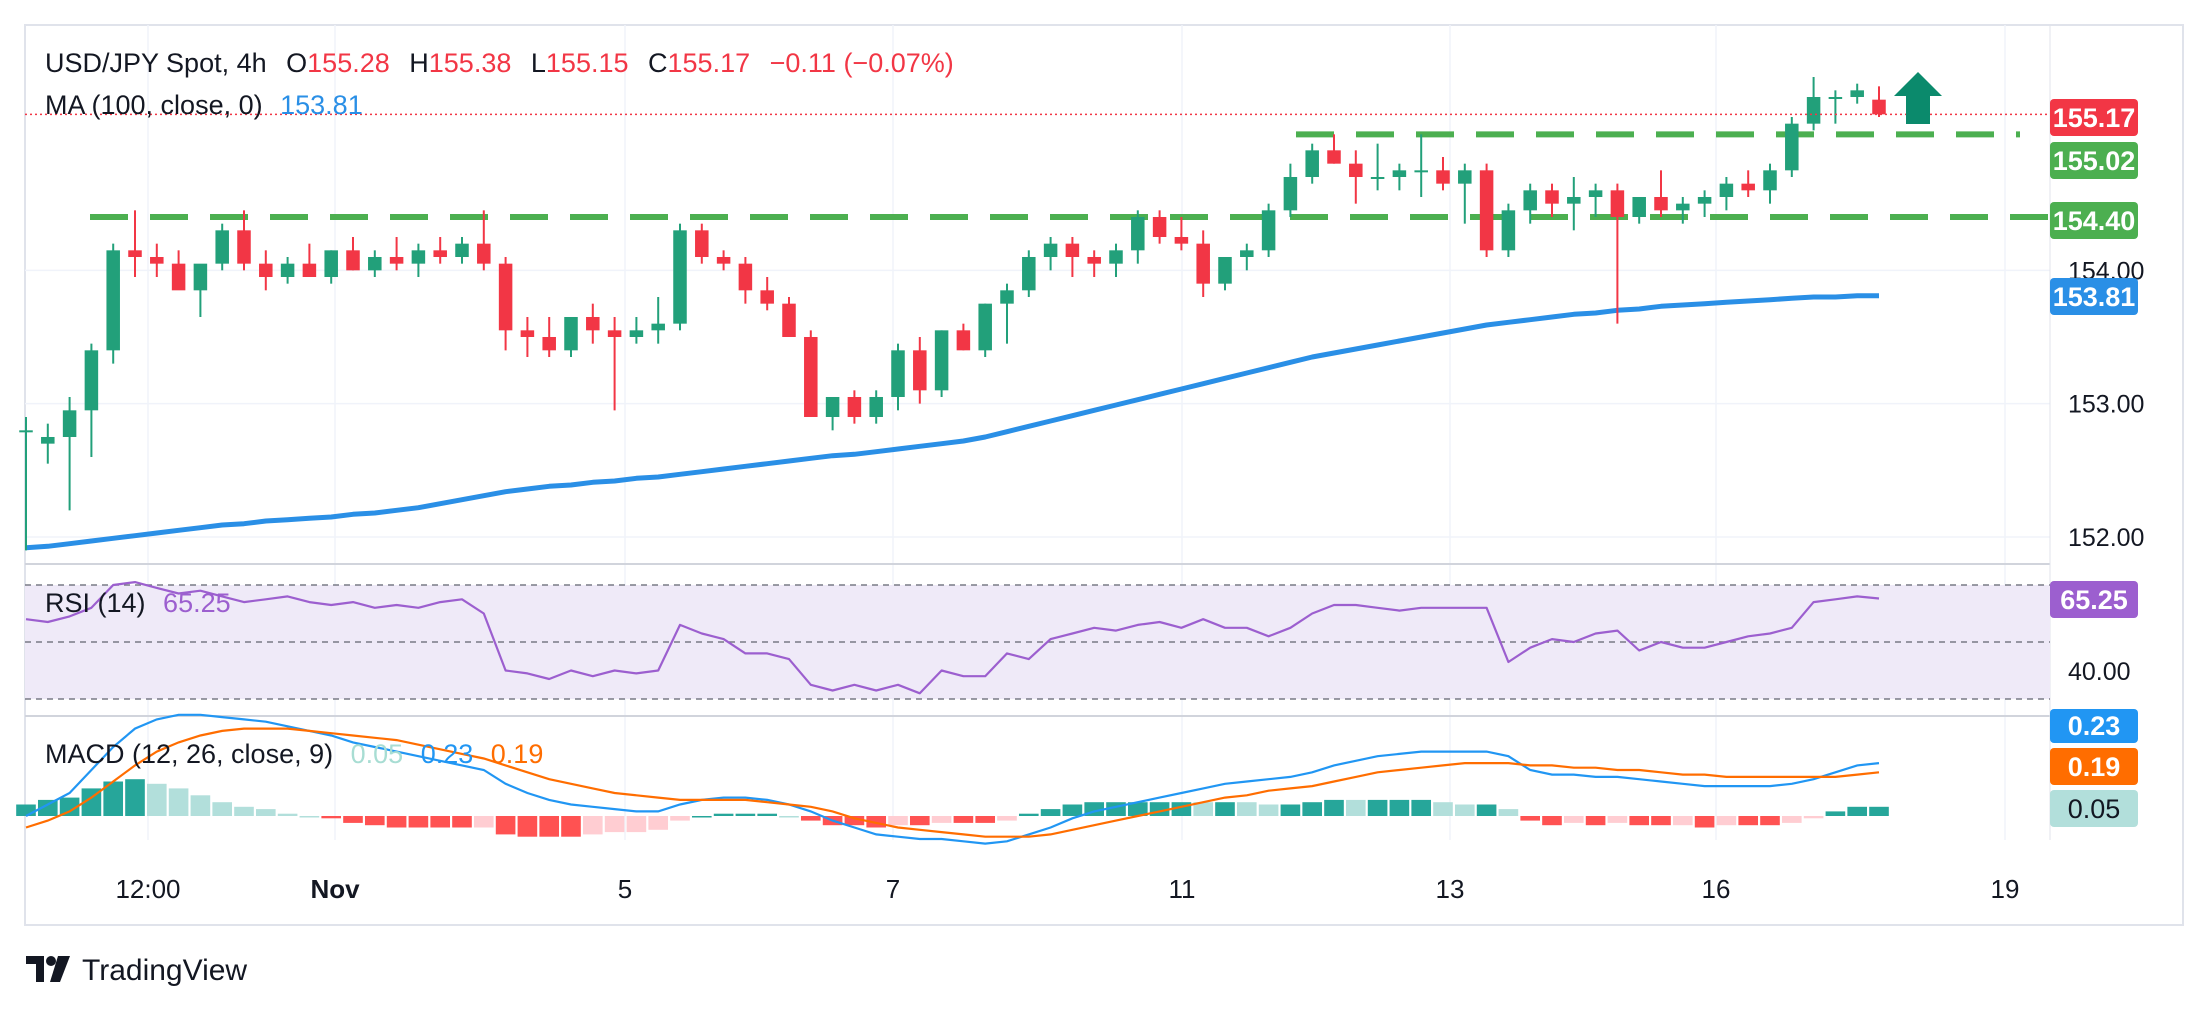  What do you see at coordinates (2094, 808) in the screenshot?
I see `hist-badge: 0.05` at bounding box center [2094, 808].